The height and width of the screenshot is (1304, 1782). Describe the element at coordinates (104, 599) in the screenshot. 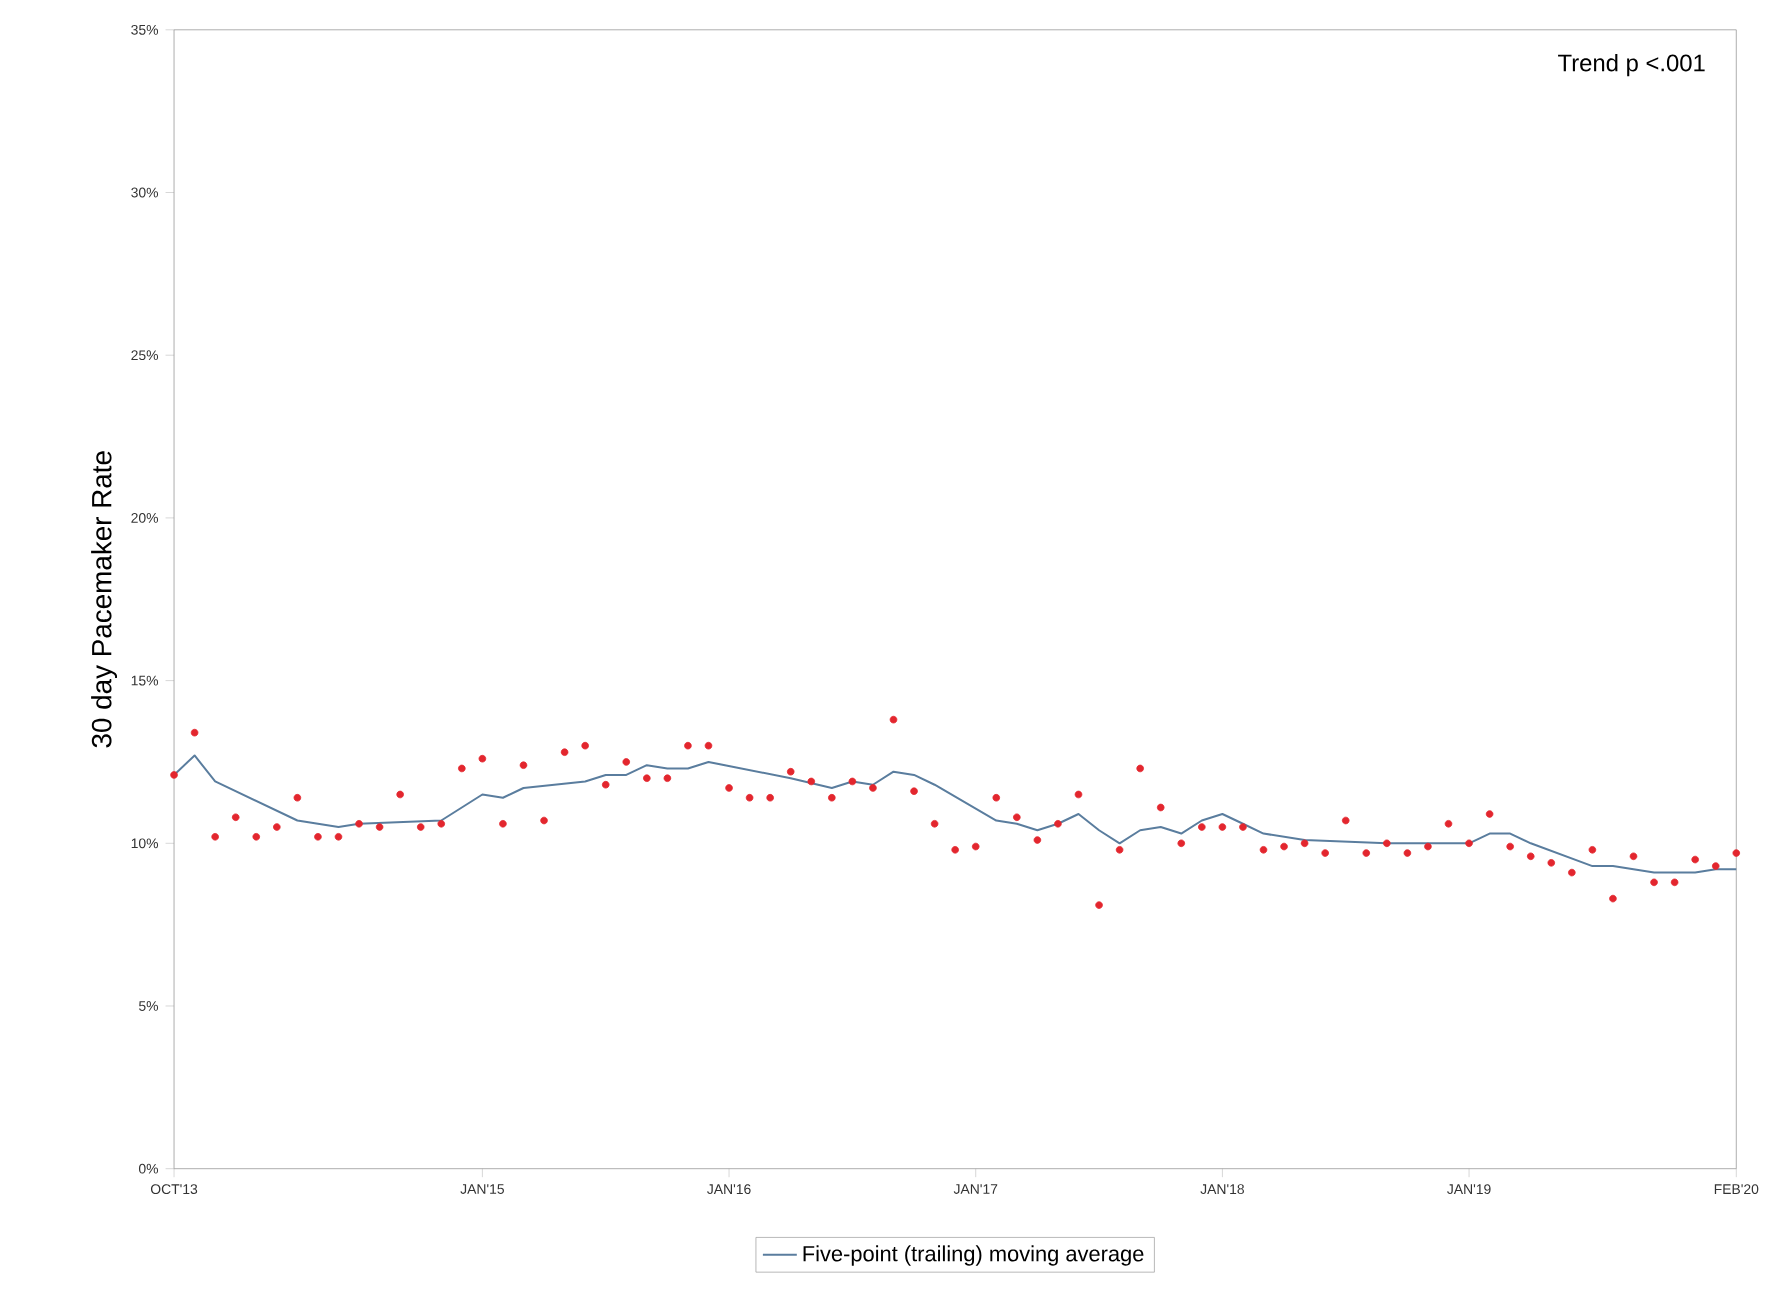

I see `y-axis-title: 30 day Pacemaker Rate` at that location.